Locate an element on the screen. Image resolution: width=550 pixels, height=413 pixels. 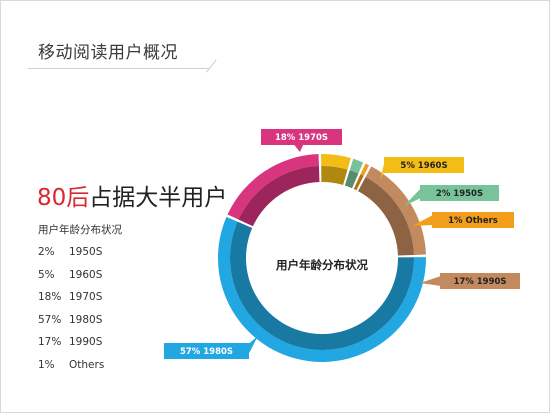
callout-label: 1% Others is located at coordinates (473, 221).